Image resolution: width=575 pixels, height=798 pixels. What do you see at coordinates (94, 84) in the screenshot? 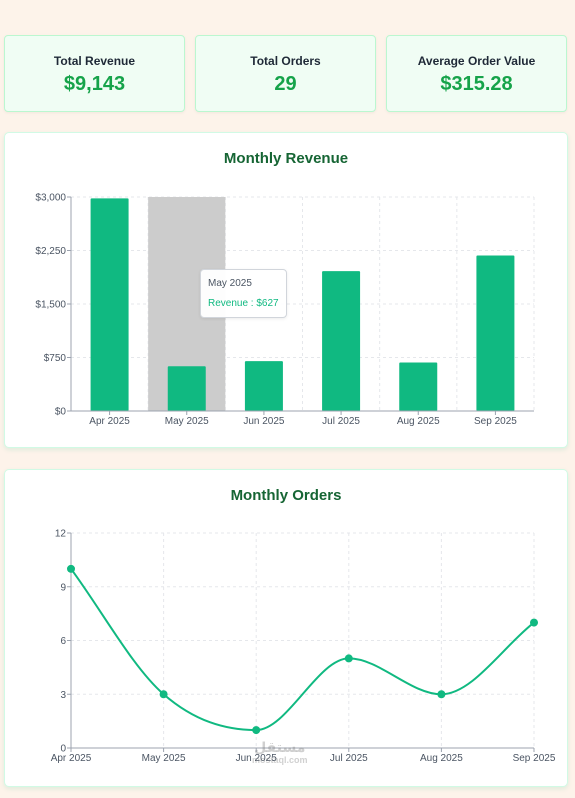
I see `stat-value: $9,143` at bounding box center [94, 84].